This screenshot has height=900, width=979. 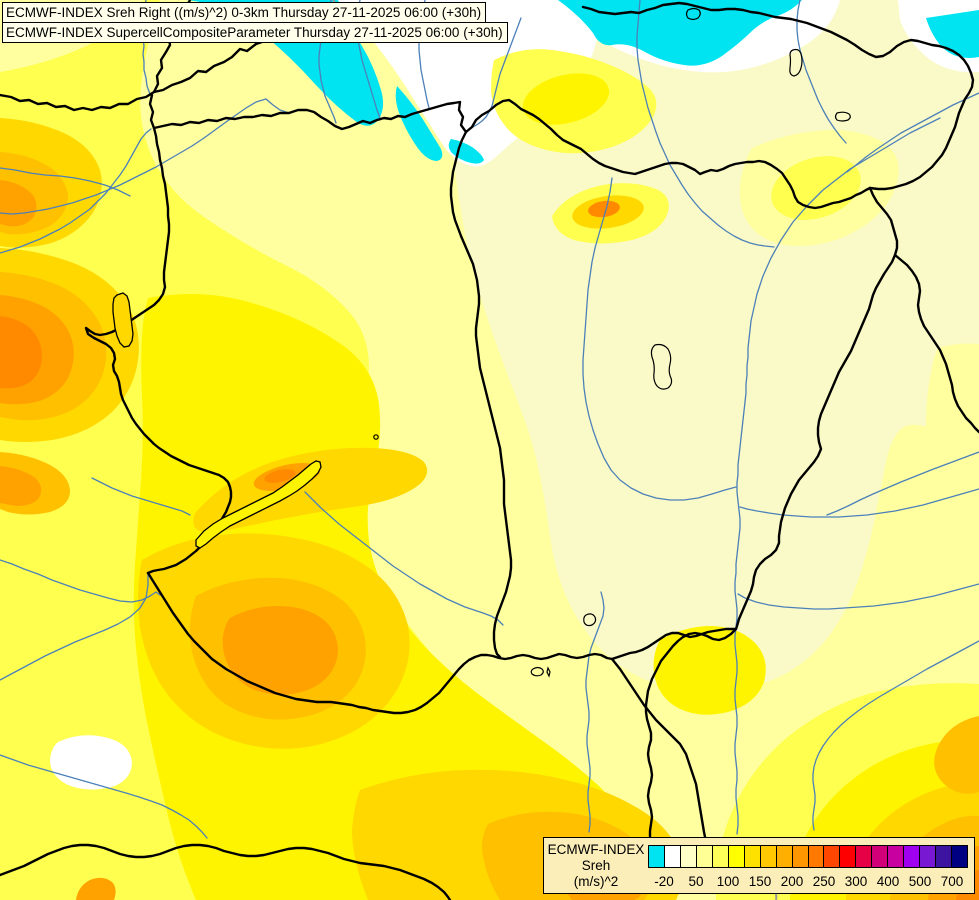 What do you see at coordinates (495, 74) in the screenshot?
I see `river-hron` at bounding box center [495, 74].